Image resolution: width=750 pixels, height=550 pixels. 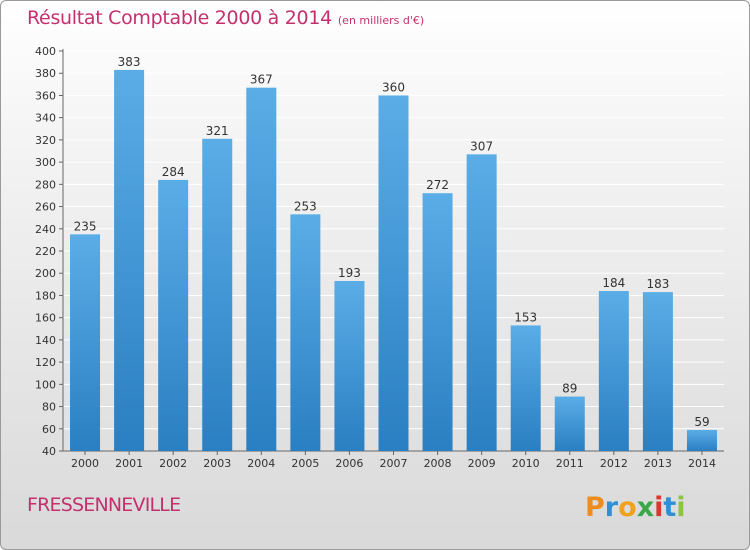 I want to click on svg-text: Proxiti, so click(x=635, y=507).